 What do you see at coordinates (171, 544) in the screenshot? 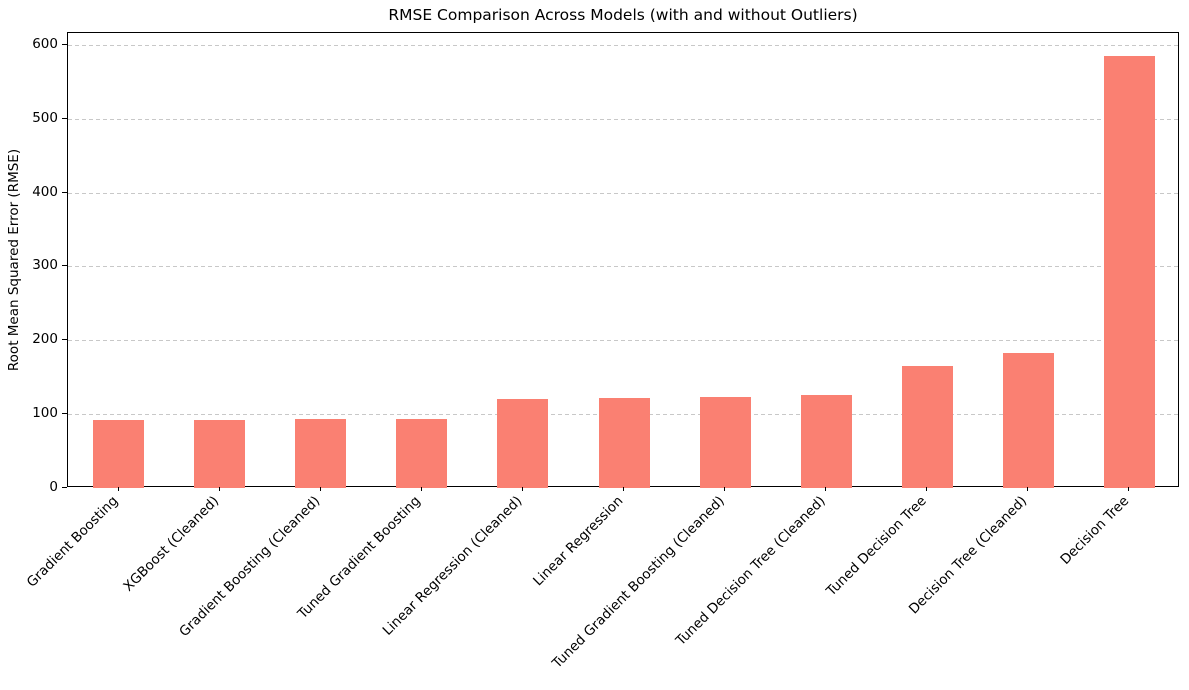
I see `x-tick-label: XGBoost (Cleaned)` at bounding box center [171, 544].